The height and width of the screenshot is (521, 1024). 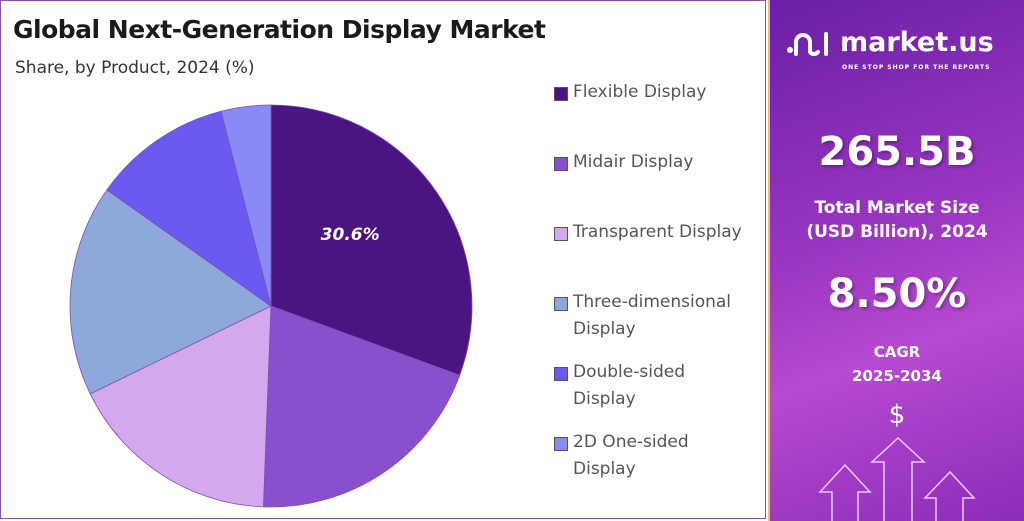 I want to click on growth-arrows-icon, so click(x=897, y=478).